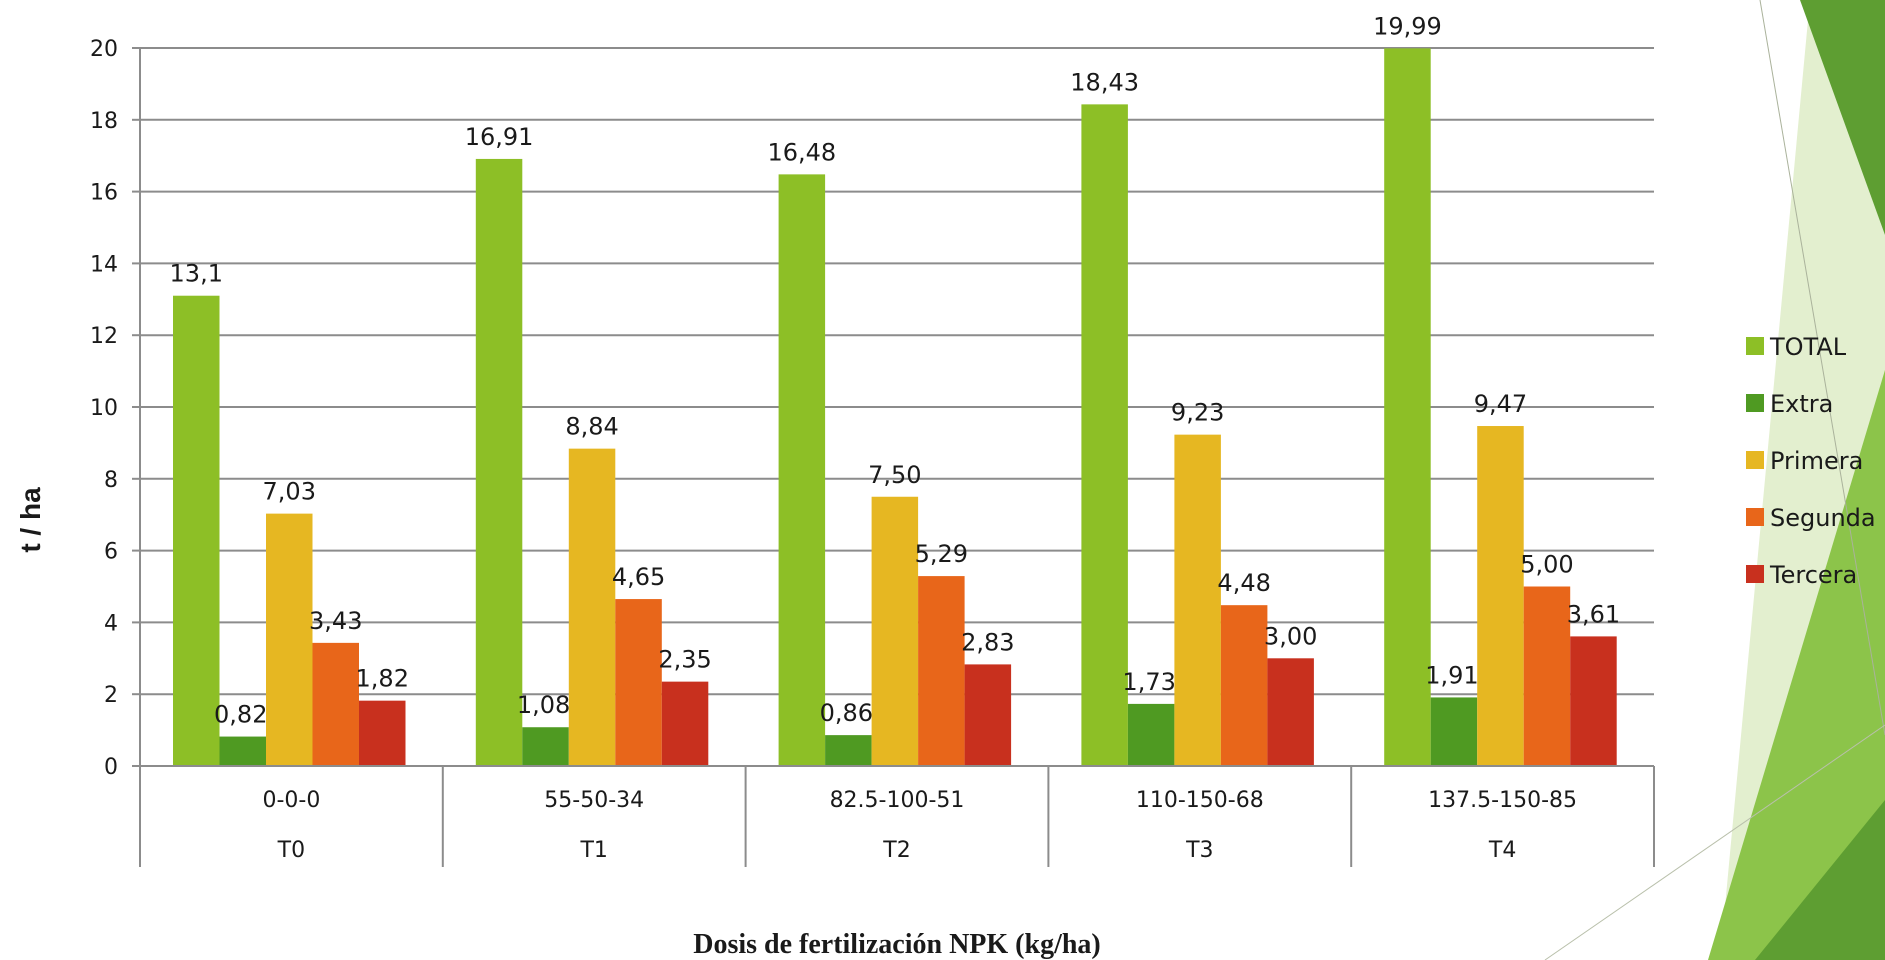 The width and height of the screenshot is (1885, 960). Describe the element at coordinates (111, 552) in the screenshot. I see `y-tick-label: 6` at that location.